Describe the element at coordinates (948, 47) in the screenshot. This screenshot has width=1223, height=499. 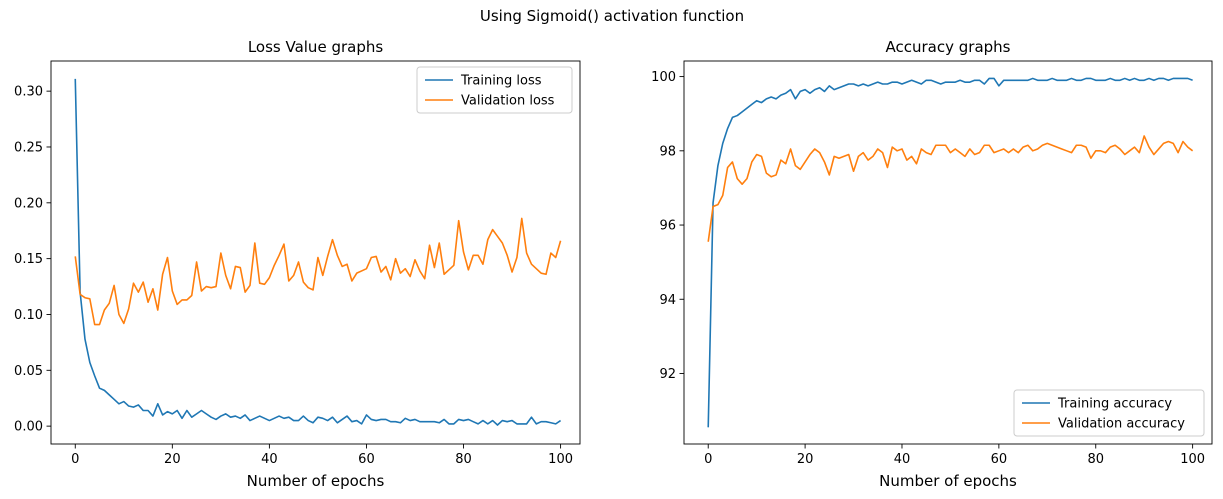
I see `accuracy-chart-title: Accuracy graphs` at that location.